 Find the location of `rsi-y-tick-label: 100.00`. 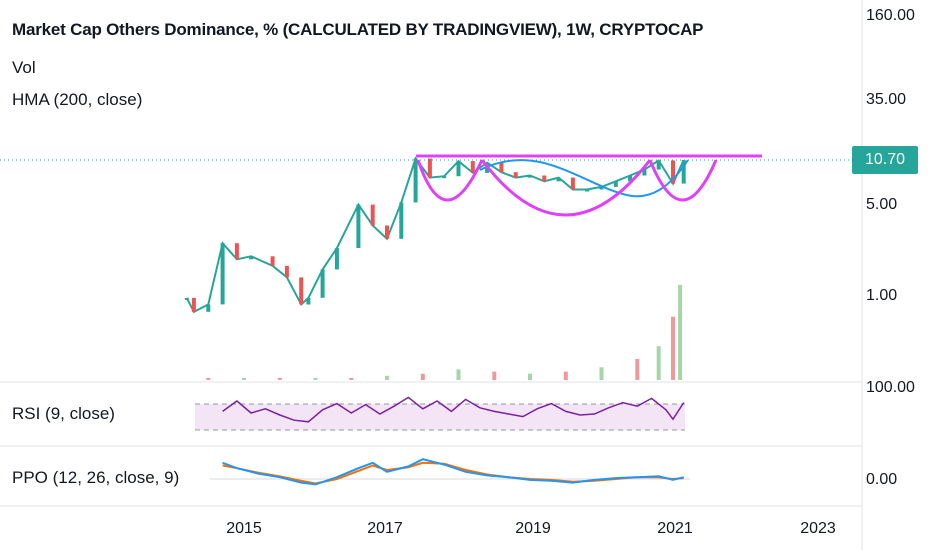

rsi-y-tick-label: 100.00 is located at coordinates (890, 387).